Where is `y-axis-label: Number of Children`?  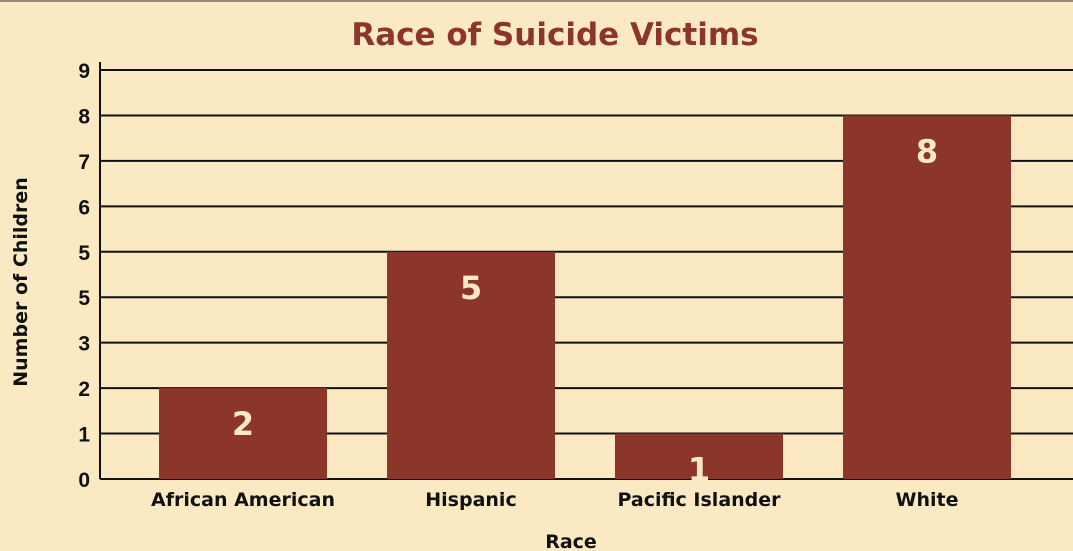 y-axis-label: Number of Children is located at coordinates (21, 282).